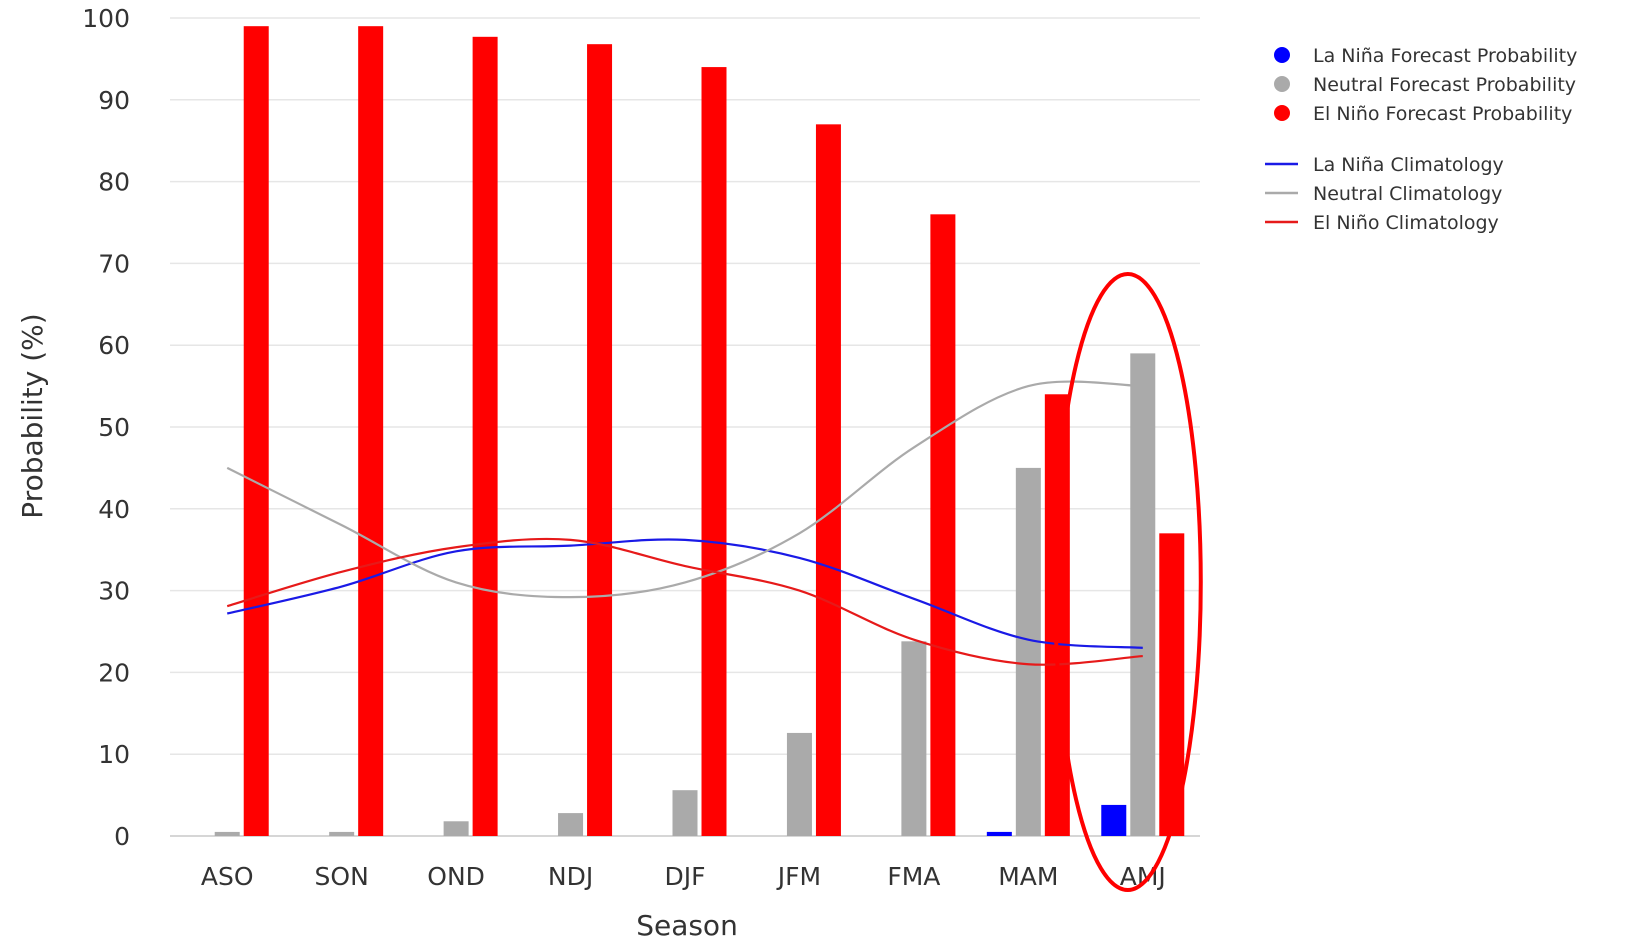  I want to click on x-tick-label: DJF, so click(684, 876).